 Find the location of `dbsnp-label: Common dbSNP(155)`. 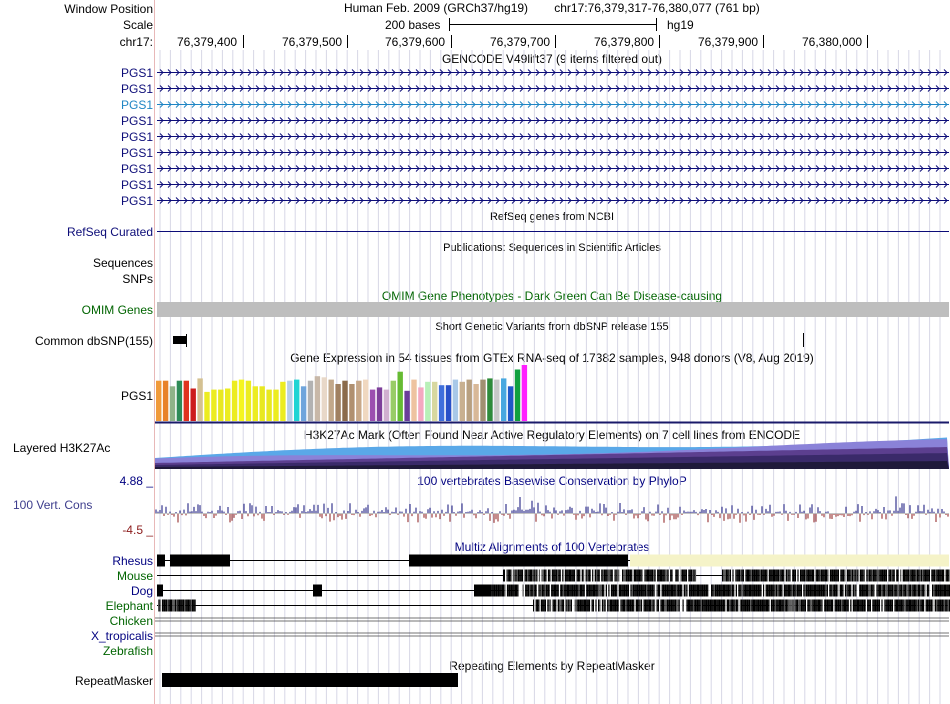

dbsnp-label: Common dbSNP(155) is located at coordinates (93, 341).